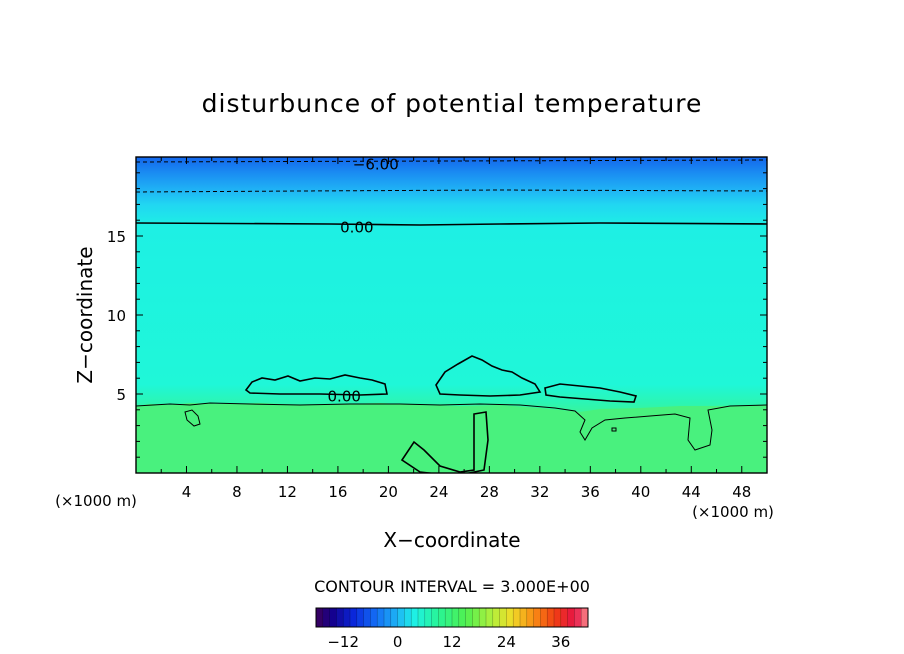 Image resolution: width=904 pixels, height=654 pixels. What do you see at coordinates (489, 492) in the screenshot?
I see `x-tick-label: 28` at bounding box center [489, 492].